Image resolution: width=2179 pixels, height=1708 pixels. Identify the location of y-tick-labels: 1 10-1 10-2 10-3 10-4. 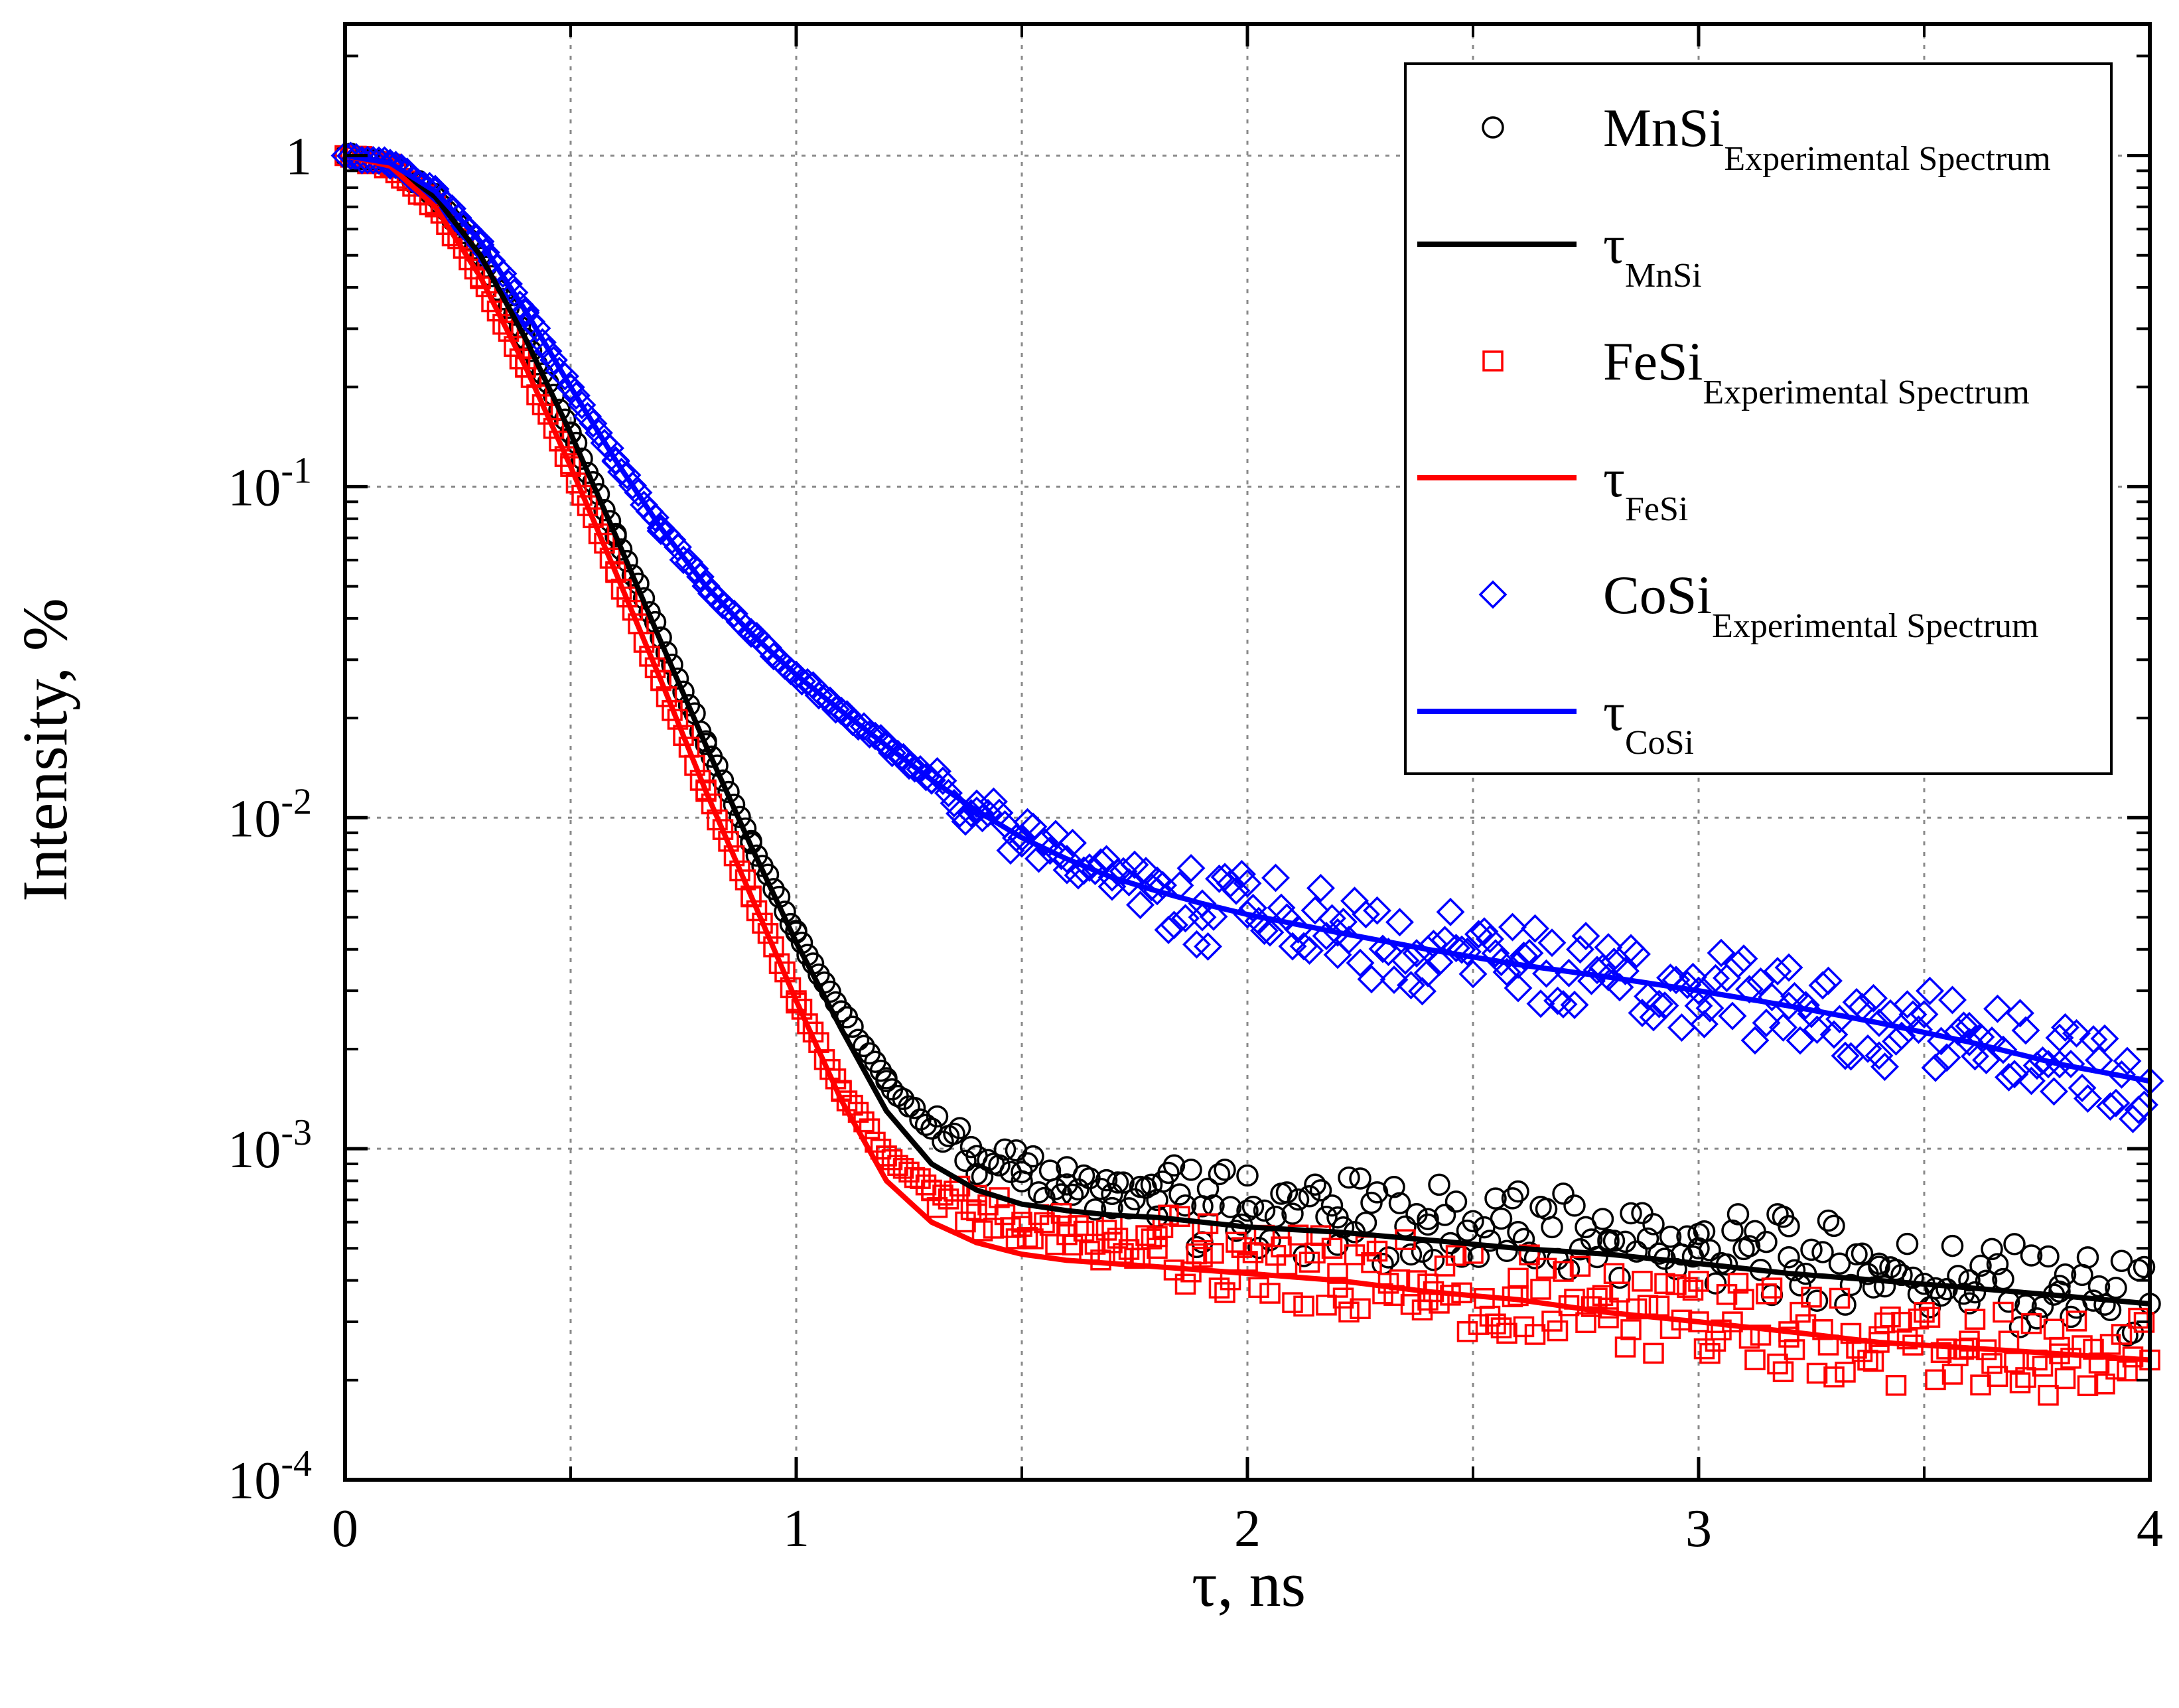
(270, 819).